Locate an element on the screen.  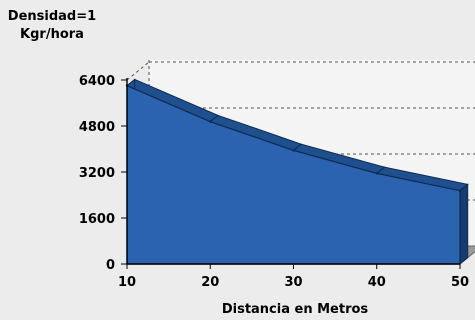
y-tick-label-4800: 4800 is located at coordinates (97, 127).